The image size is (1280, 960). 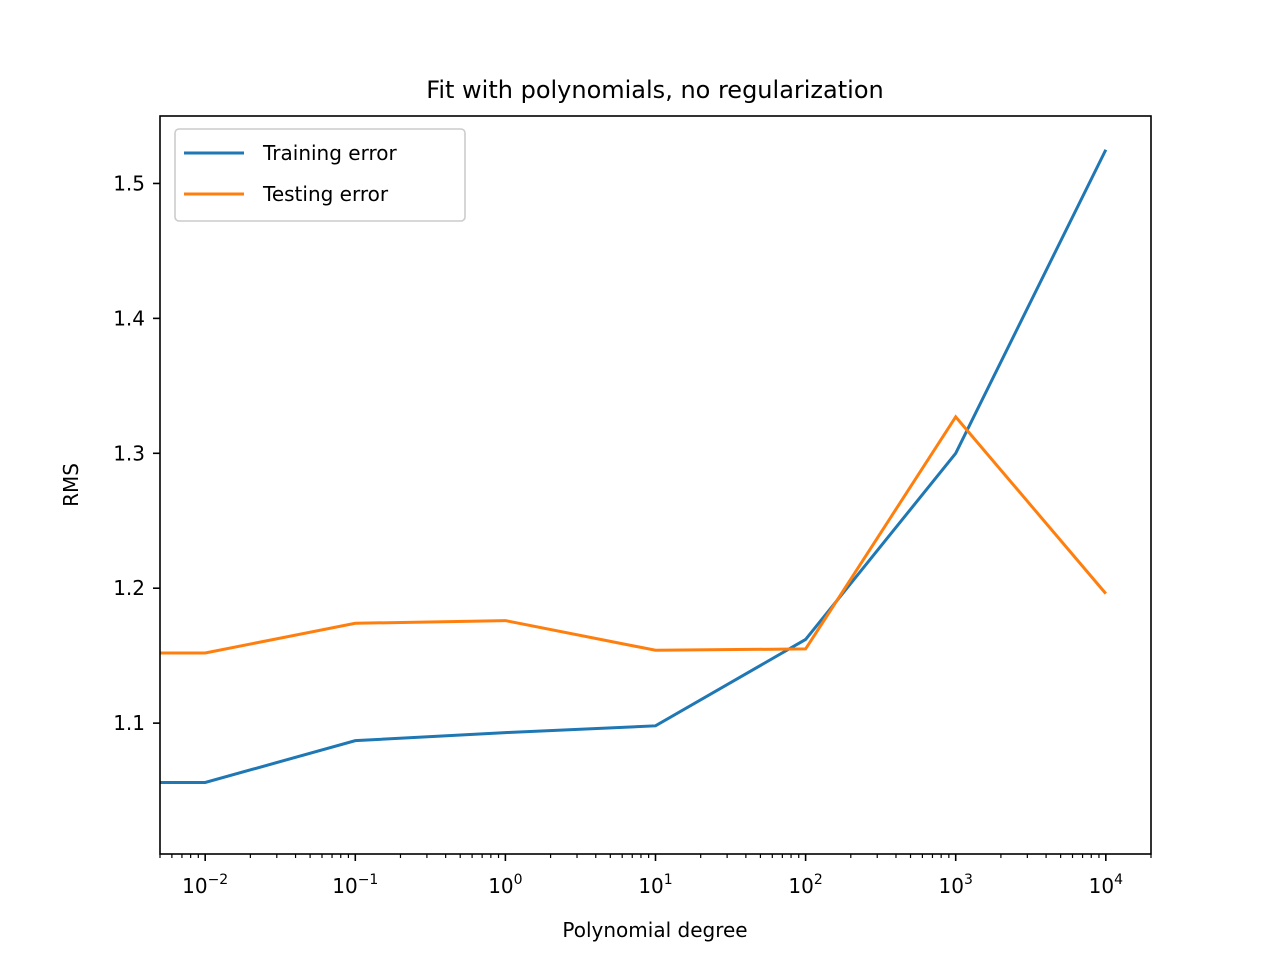 What do you see at coordinates (71, 485) in the screenshot?
I see `y-axis-label: RMS` at bounding box center [71, 485].